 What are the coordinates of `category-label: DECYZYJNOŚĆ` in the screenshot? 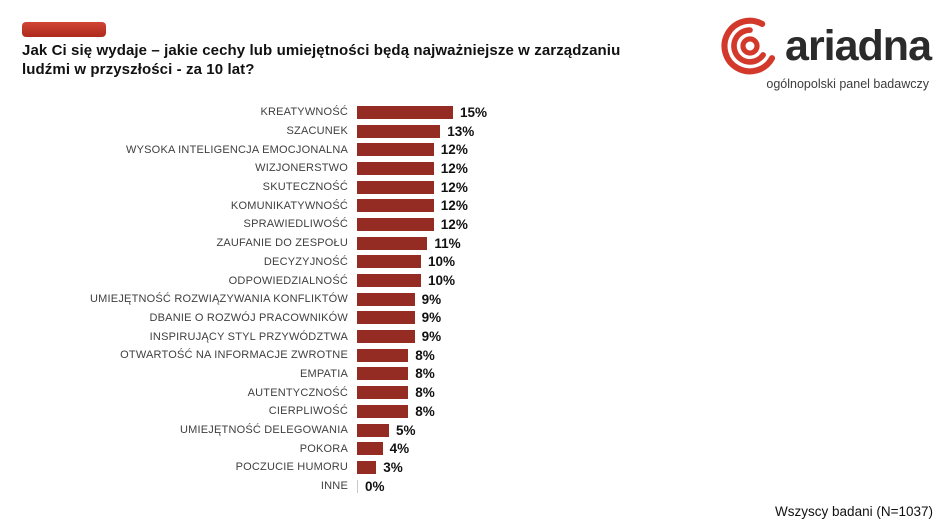 It's located at (305, 261).